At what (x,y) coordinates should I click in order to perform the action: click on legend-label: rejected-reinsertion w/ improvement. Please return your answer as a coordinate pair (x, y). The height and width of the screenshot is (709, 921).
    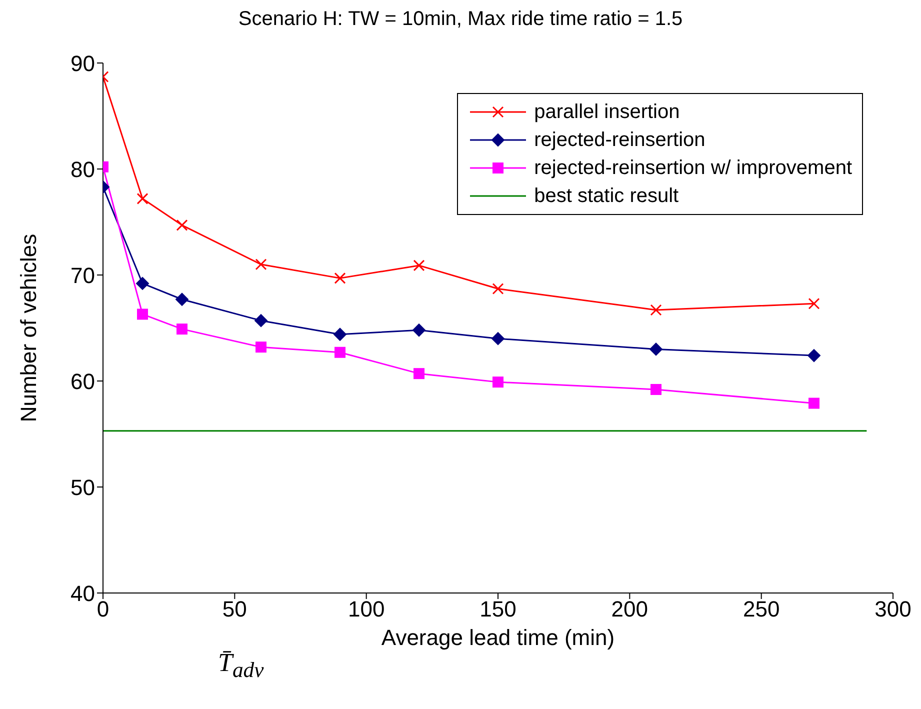
    Looking at the image, I should click on (693, 168).